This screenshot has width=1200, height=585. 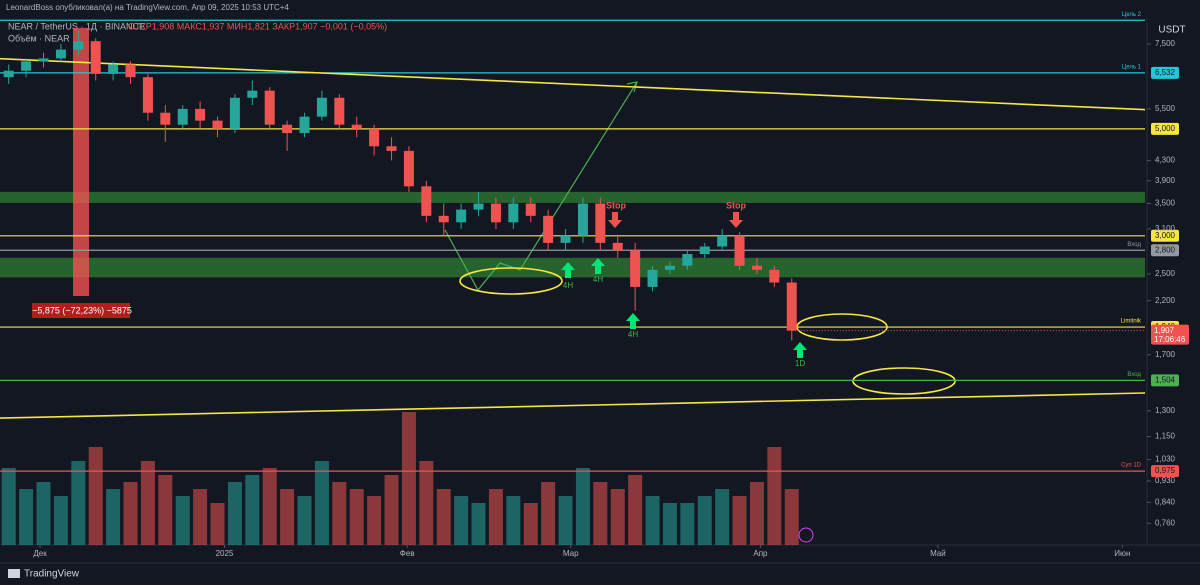 I want to click on y-tick-label: 1,700, so click(x=1165, y=354).